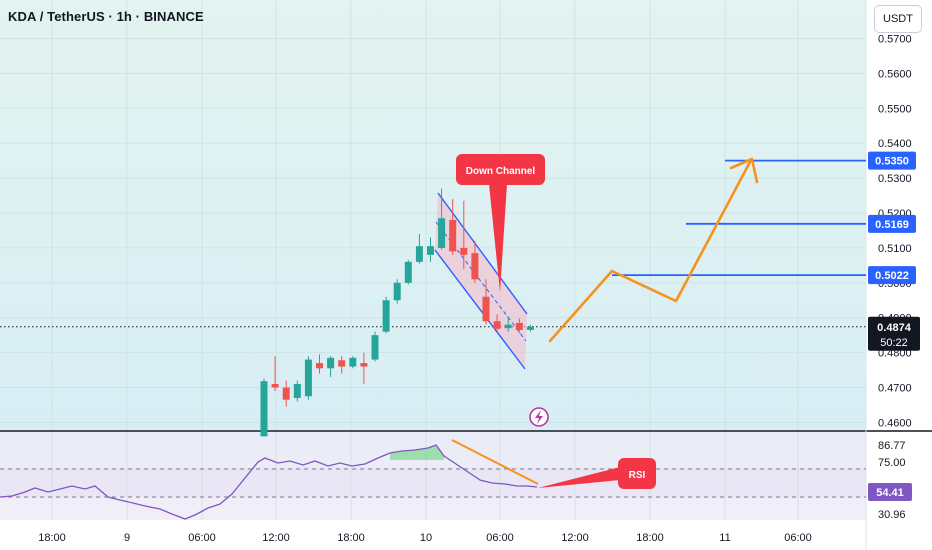 Image resolution: width=932 pixels, height=550 pixels. Describe the element at coordinates (724, 538) in the screenshot. I see `time-tick-label: 11` at that location.